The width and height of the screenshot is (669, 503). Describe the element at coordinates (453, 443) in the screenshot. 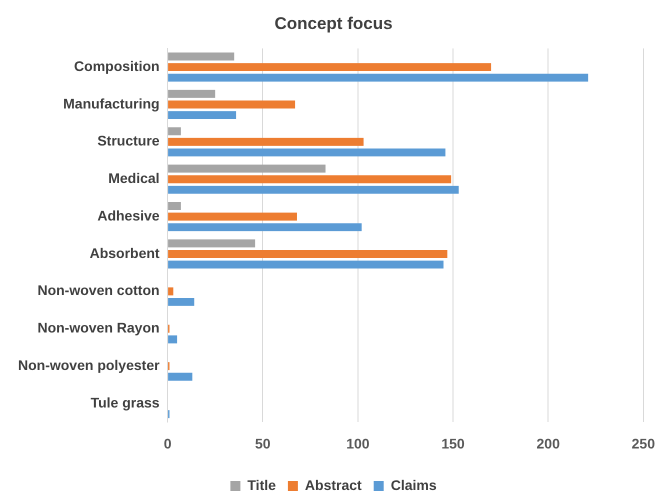

I see `x-tick-label: 150` at that location.